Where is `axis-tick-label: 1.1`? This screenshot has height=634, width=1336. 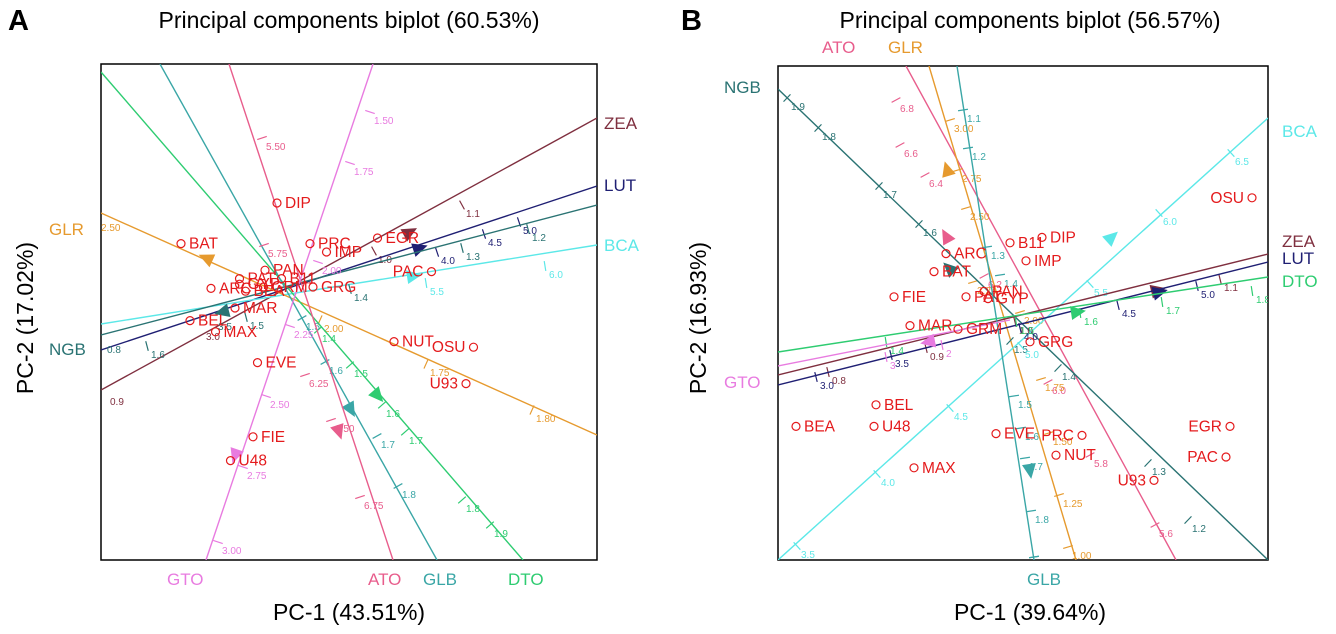
axis-tick-label: 1.1 is located at coordinates (473, 214).